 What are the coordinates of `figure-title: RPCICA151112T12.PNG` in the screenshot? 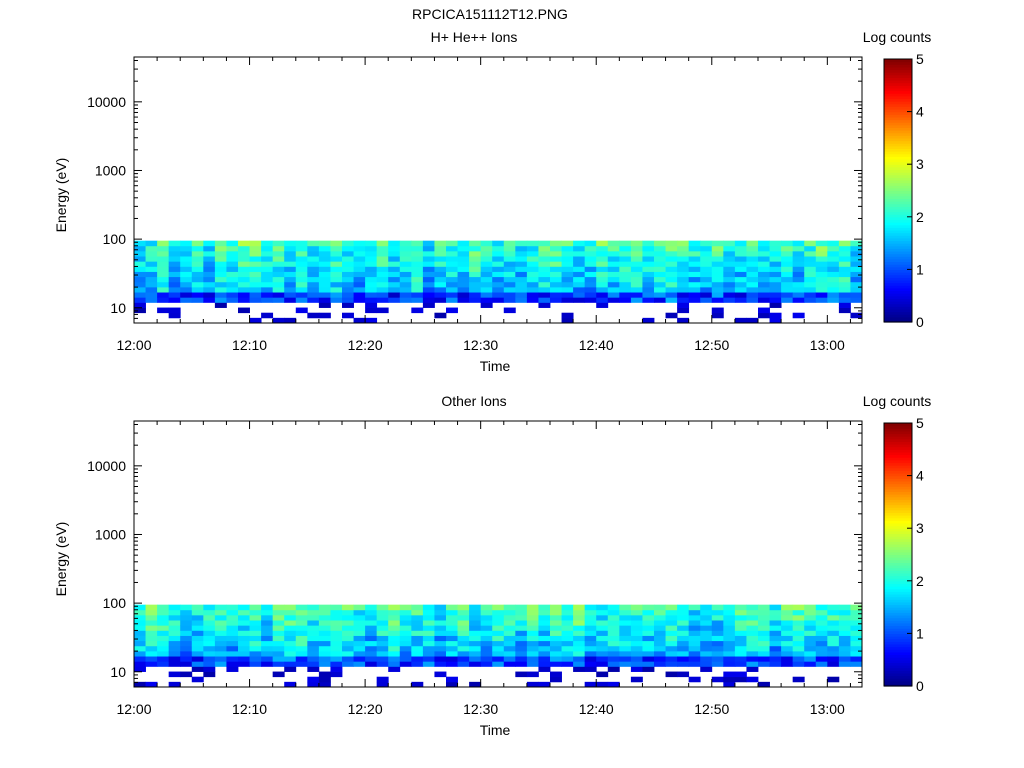 It's located at (490, 14).